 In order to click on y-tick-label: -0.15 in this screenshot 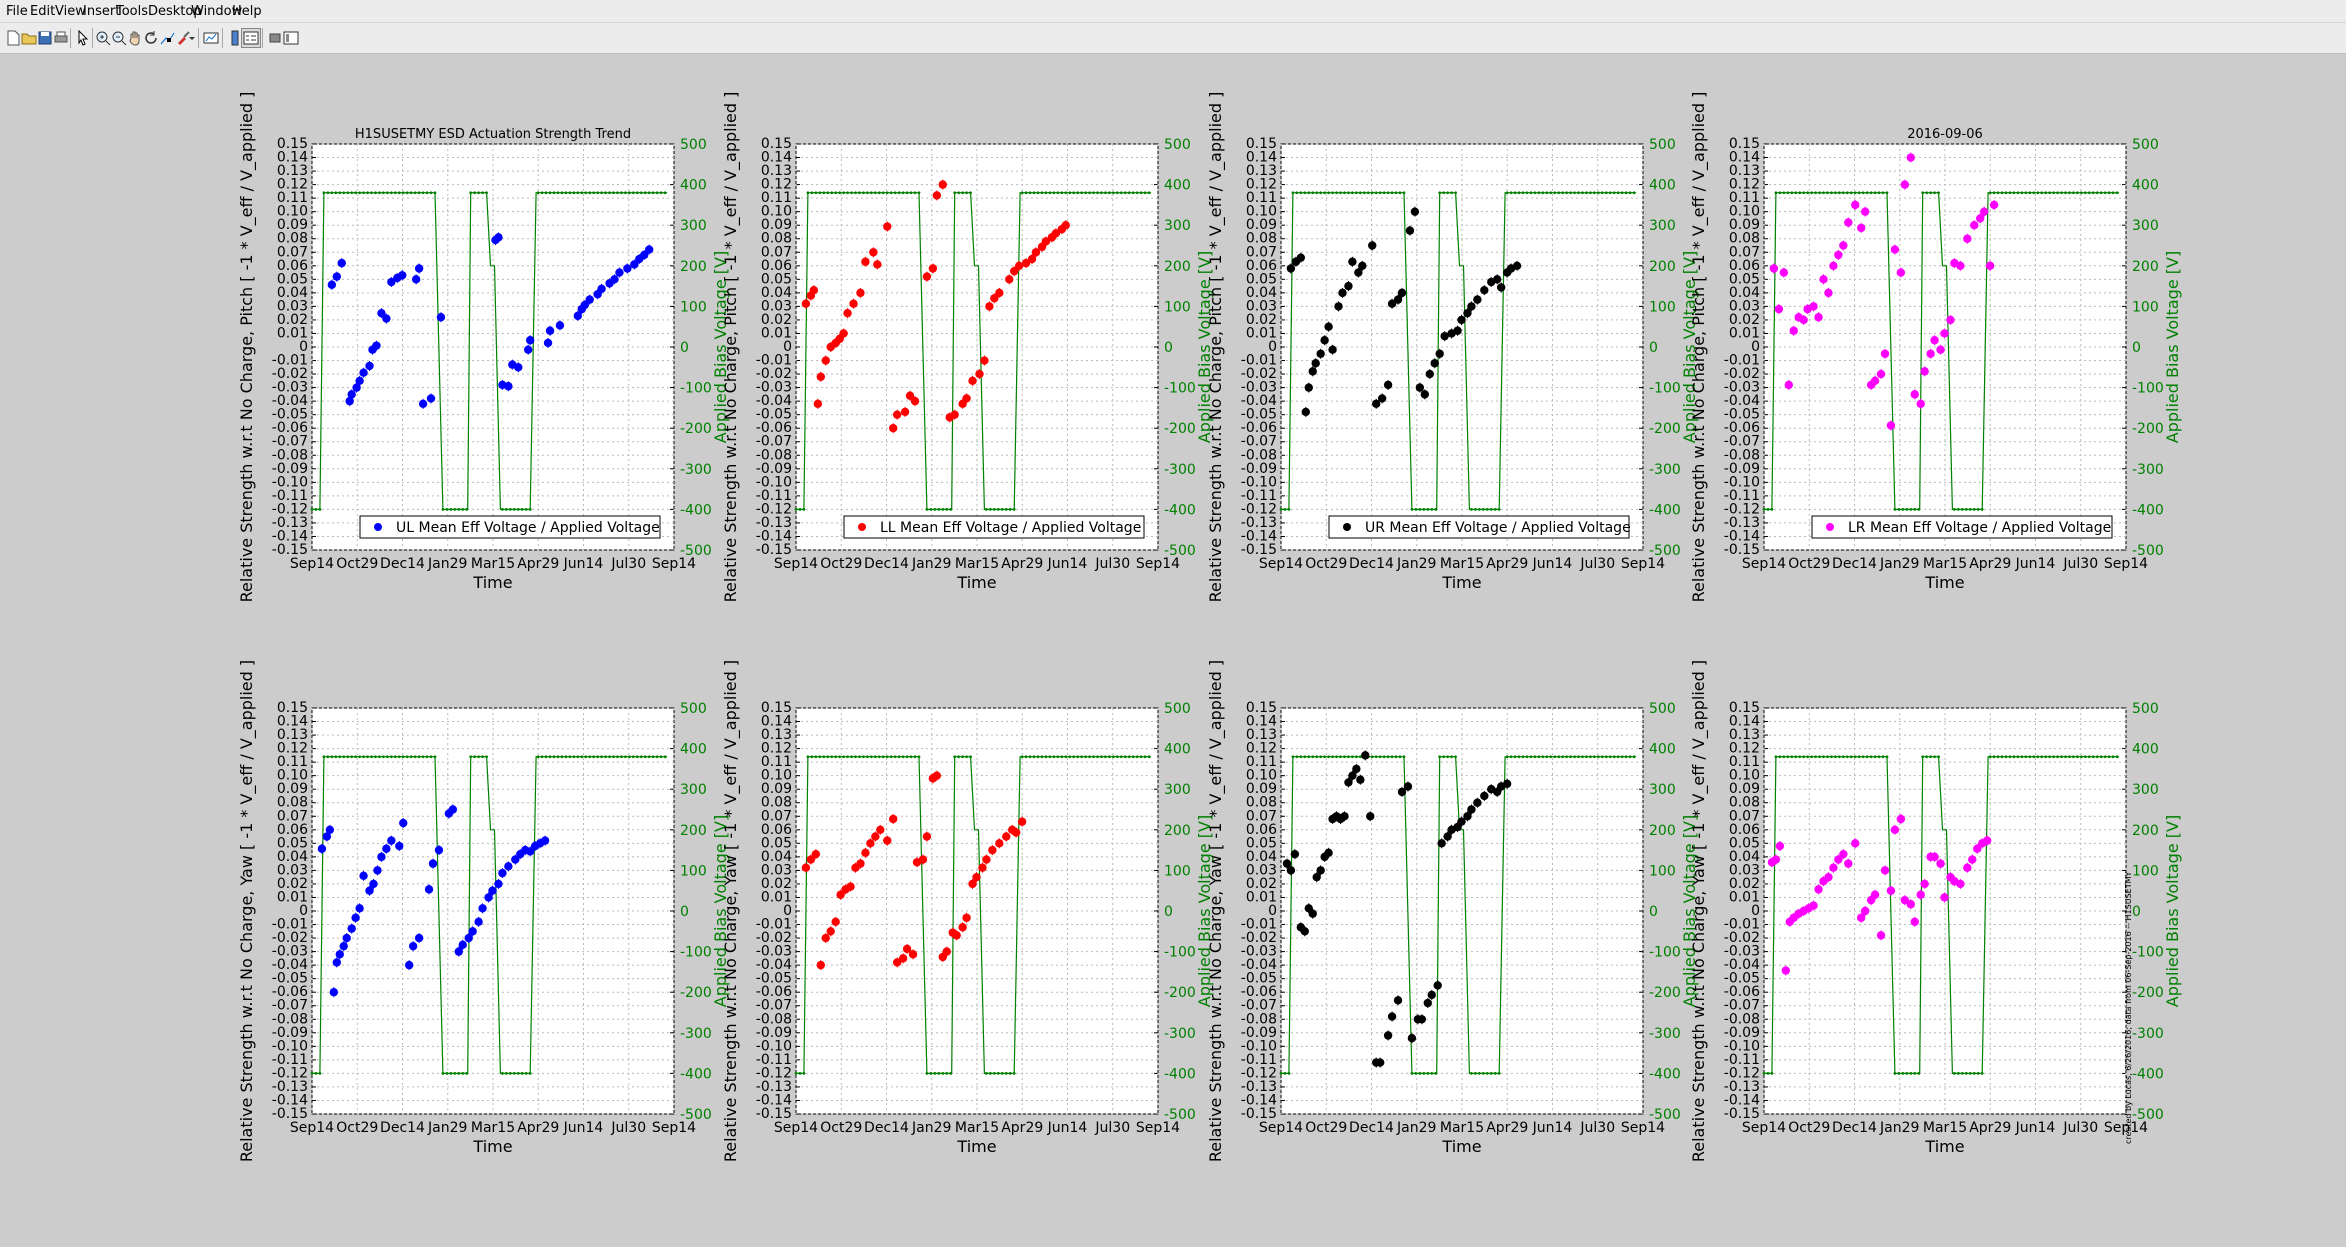, I will do `click(774, 1114)`.